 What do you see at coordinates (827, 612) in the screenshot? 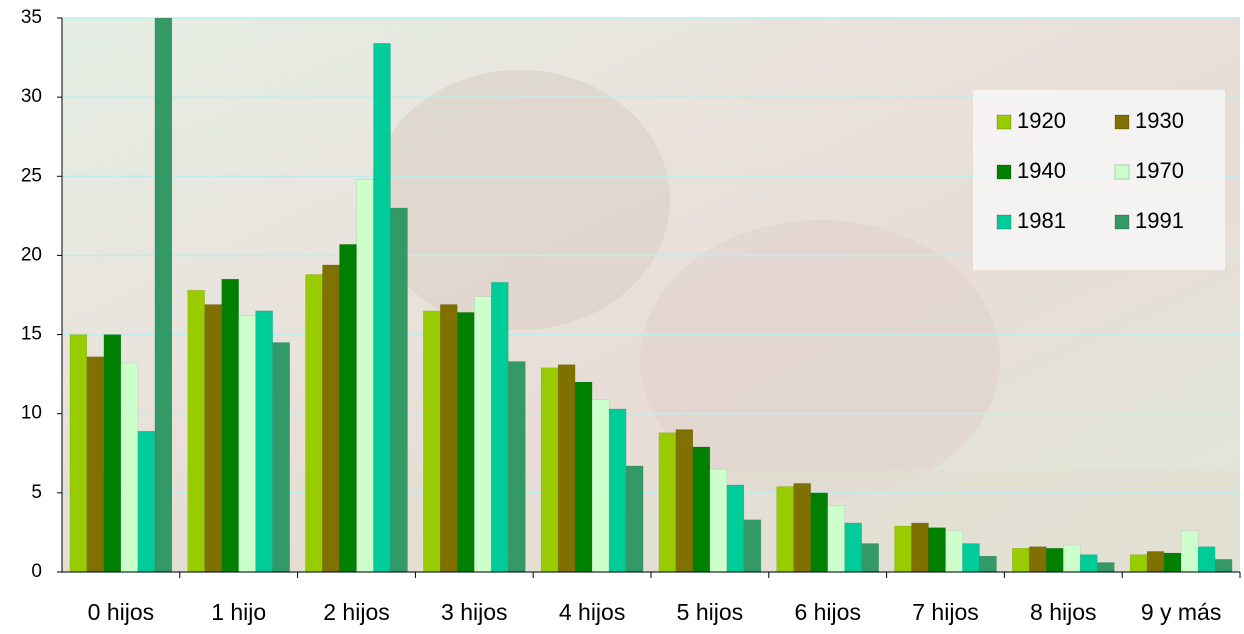
I see `x-tick-label: 6 hijos` at bounding box center [827, 612].